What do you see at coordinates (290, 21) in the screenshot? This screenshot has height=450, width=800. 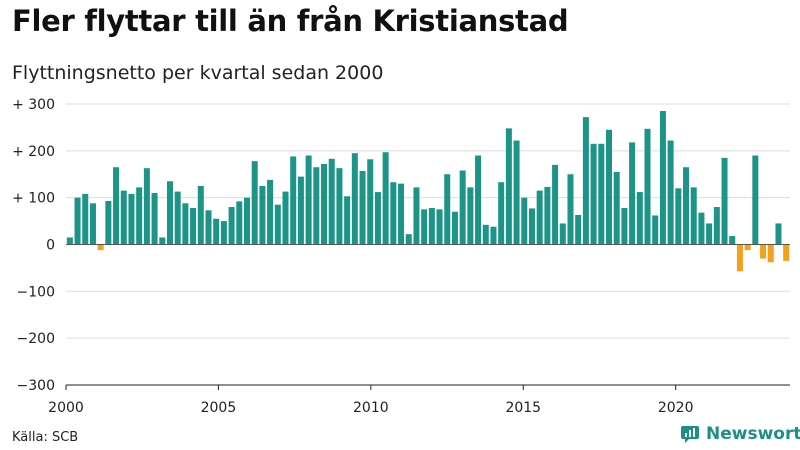 I see `chart-title: Fler flyttar till än från Kristianstad` at bounding box center [290, 21].